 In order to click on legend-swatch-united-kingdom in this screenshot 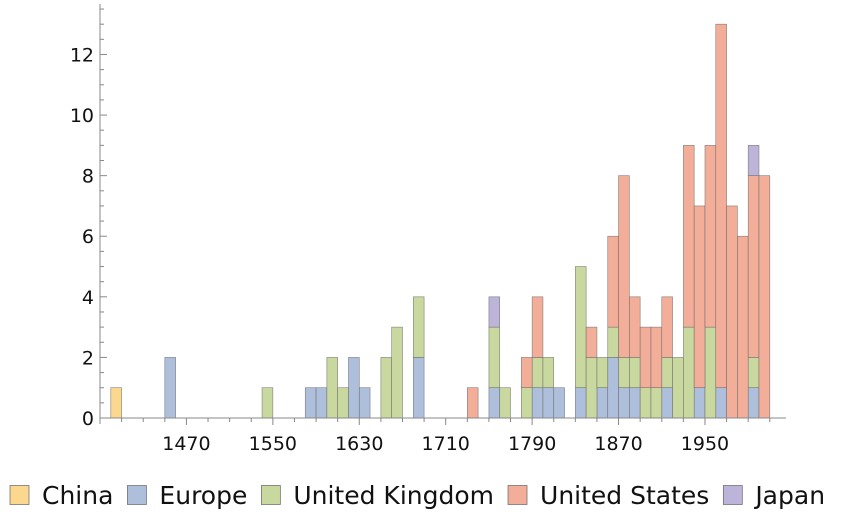, I will do `click(270, 495)`.